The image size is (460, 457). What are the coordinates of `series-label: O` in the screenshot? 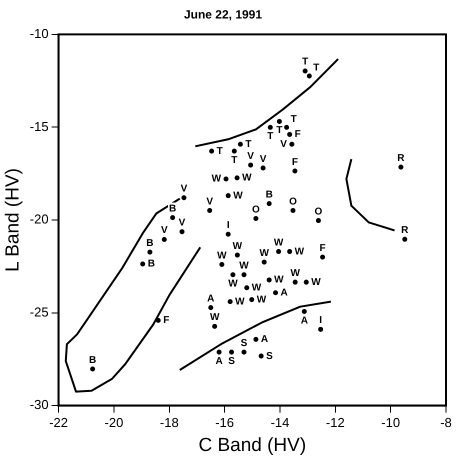 It's located at (318, 212).